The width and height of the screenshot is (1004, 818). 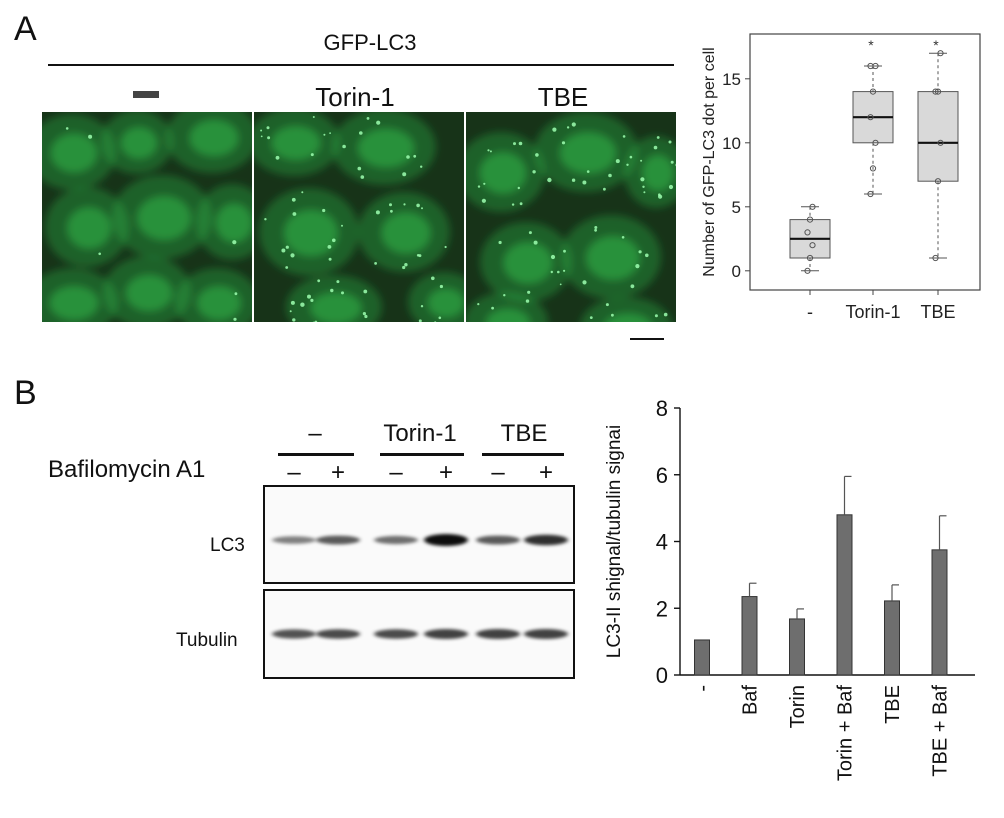 I want to click on micrograph-control, so click(x=147, y=217).